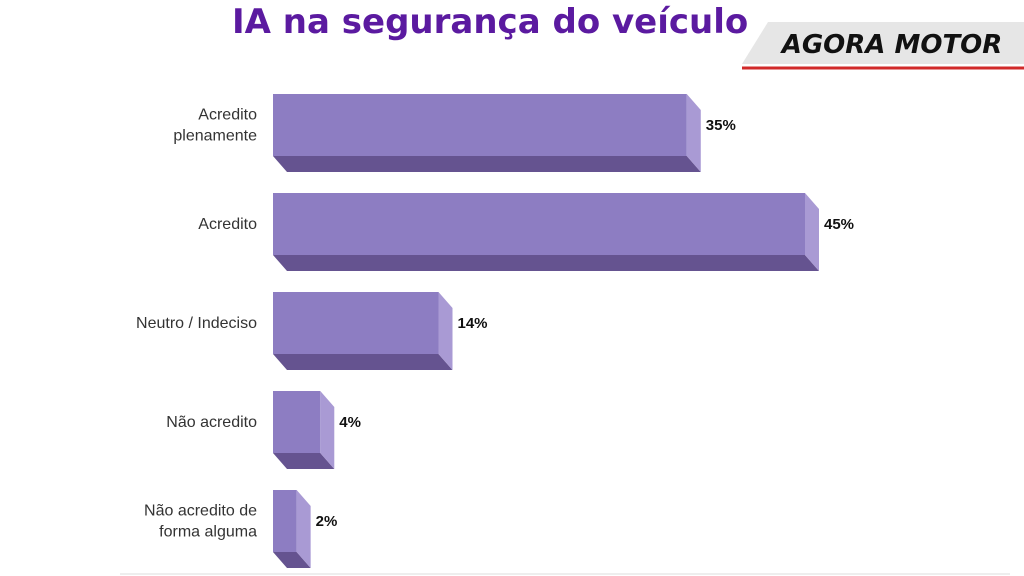  I want to click on bar-1-bottom, so click(487, 164).